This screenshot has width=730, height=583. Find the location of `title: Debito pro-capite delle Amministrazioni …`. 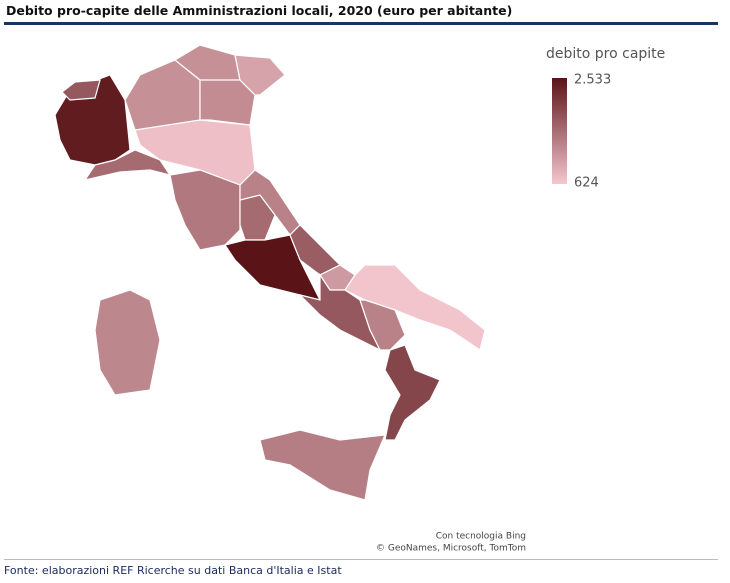

title: Debito pro-capite delle Amministrazioni … is located at coordinates (259, 10).